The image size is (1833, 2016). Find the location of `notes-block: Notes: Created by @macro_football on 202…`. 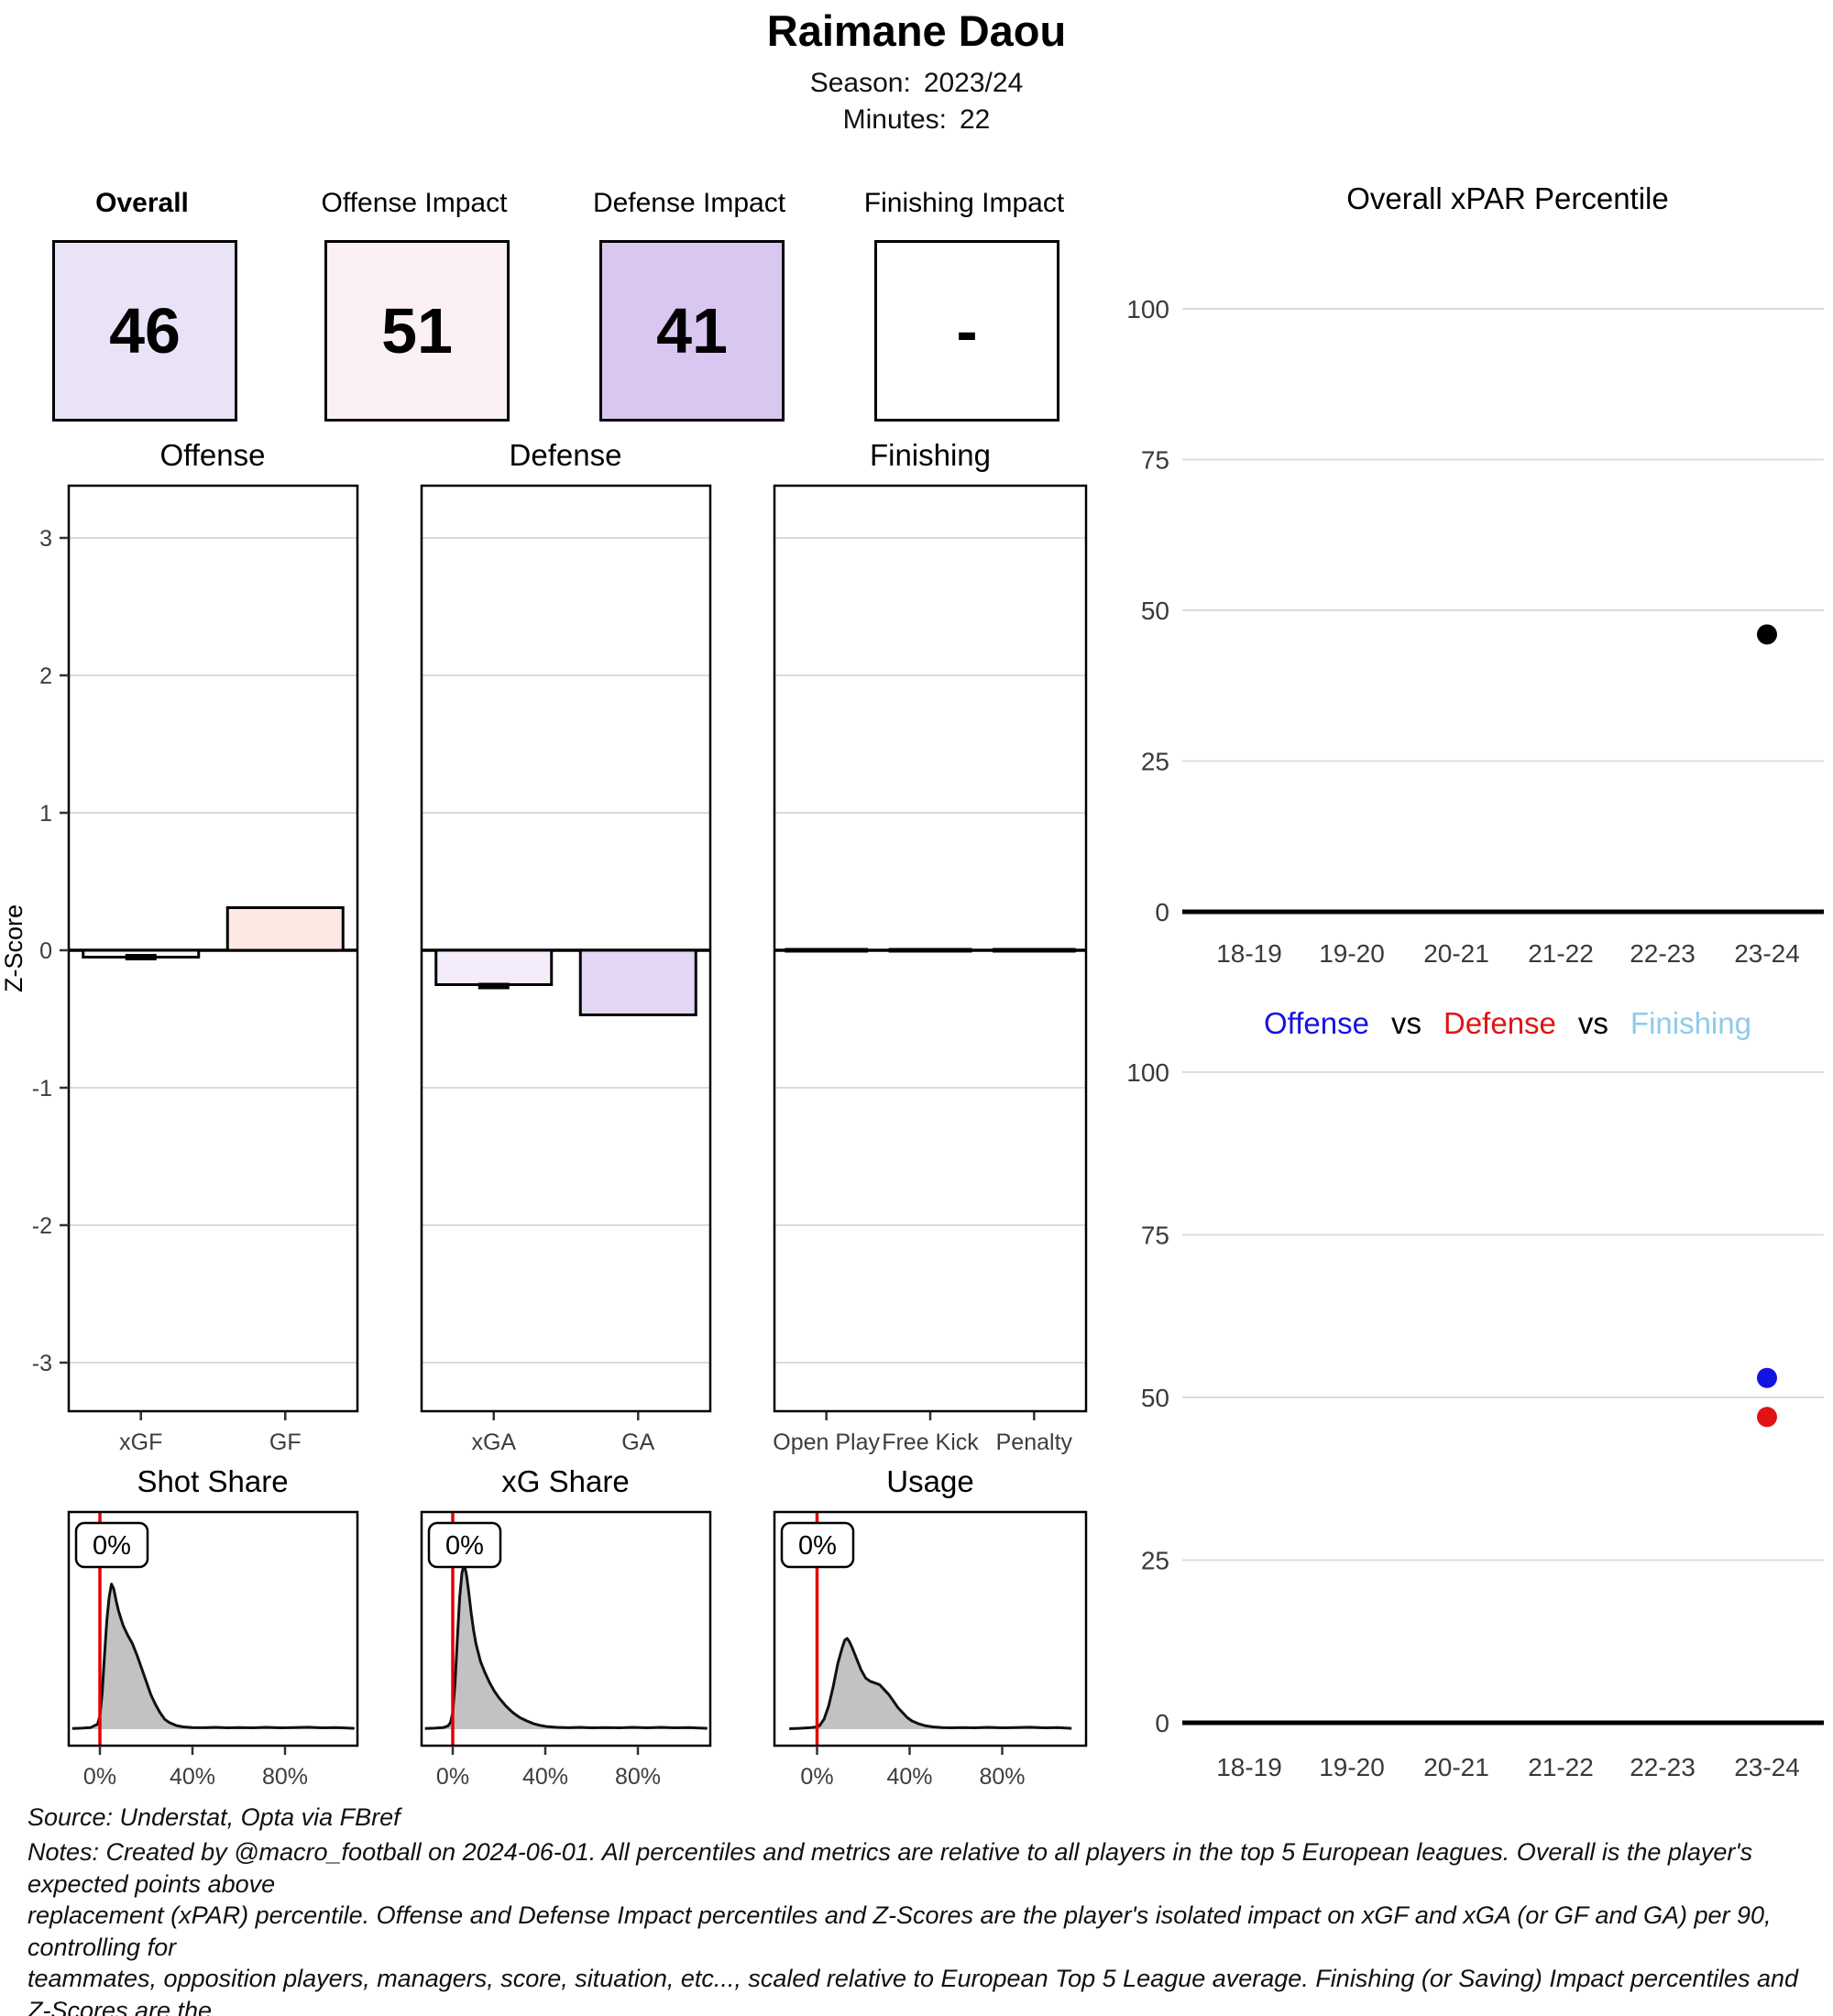

notes-block: Notes: Created by @macro_football on 202… is located at coordinates (921, 1926).